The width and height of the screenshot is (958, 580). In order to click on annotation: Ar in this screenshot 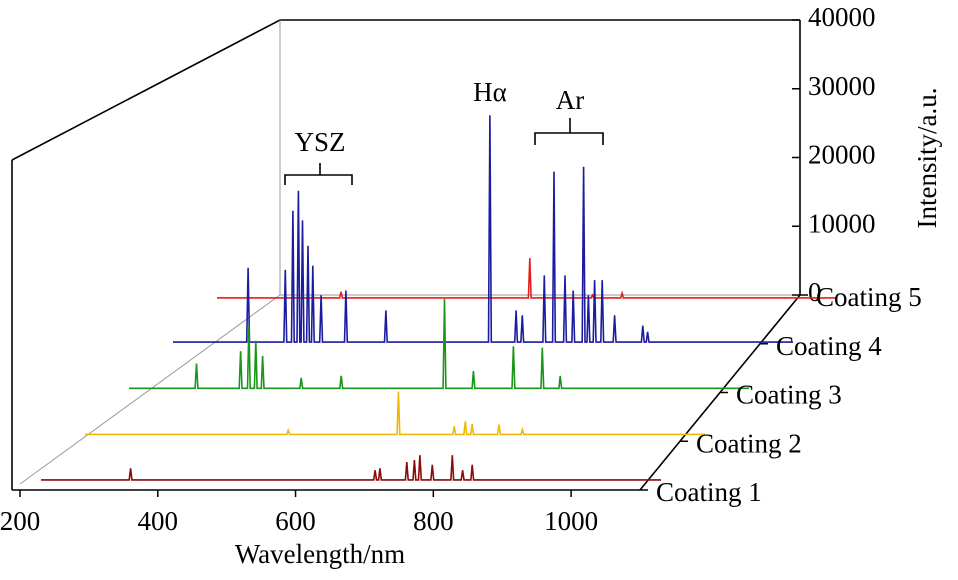, I will do `click(570, 100)`.